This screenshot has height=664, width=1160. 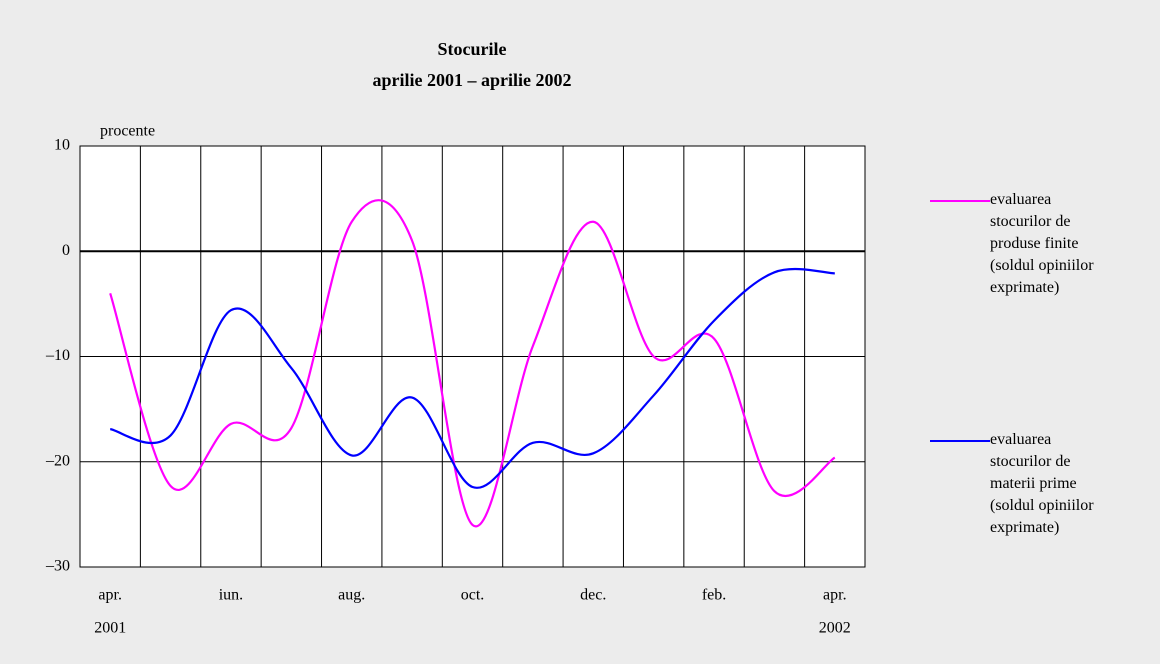 I want to click on chart-subtitle: aprilie 2001 – aprilie 2002, so click(x=472, y=80).